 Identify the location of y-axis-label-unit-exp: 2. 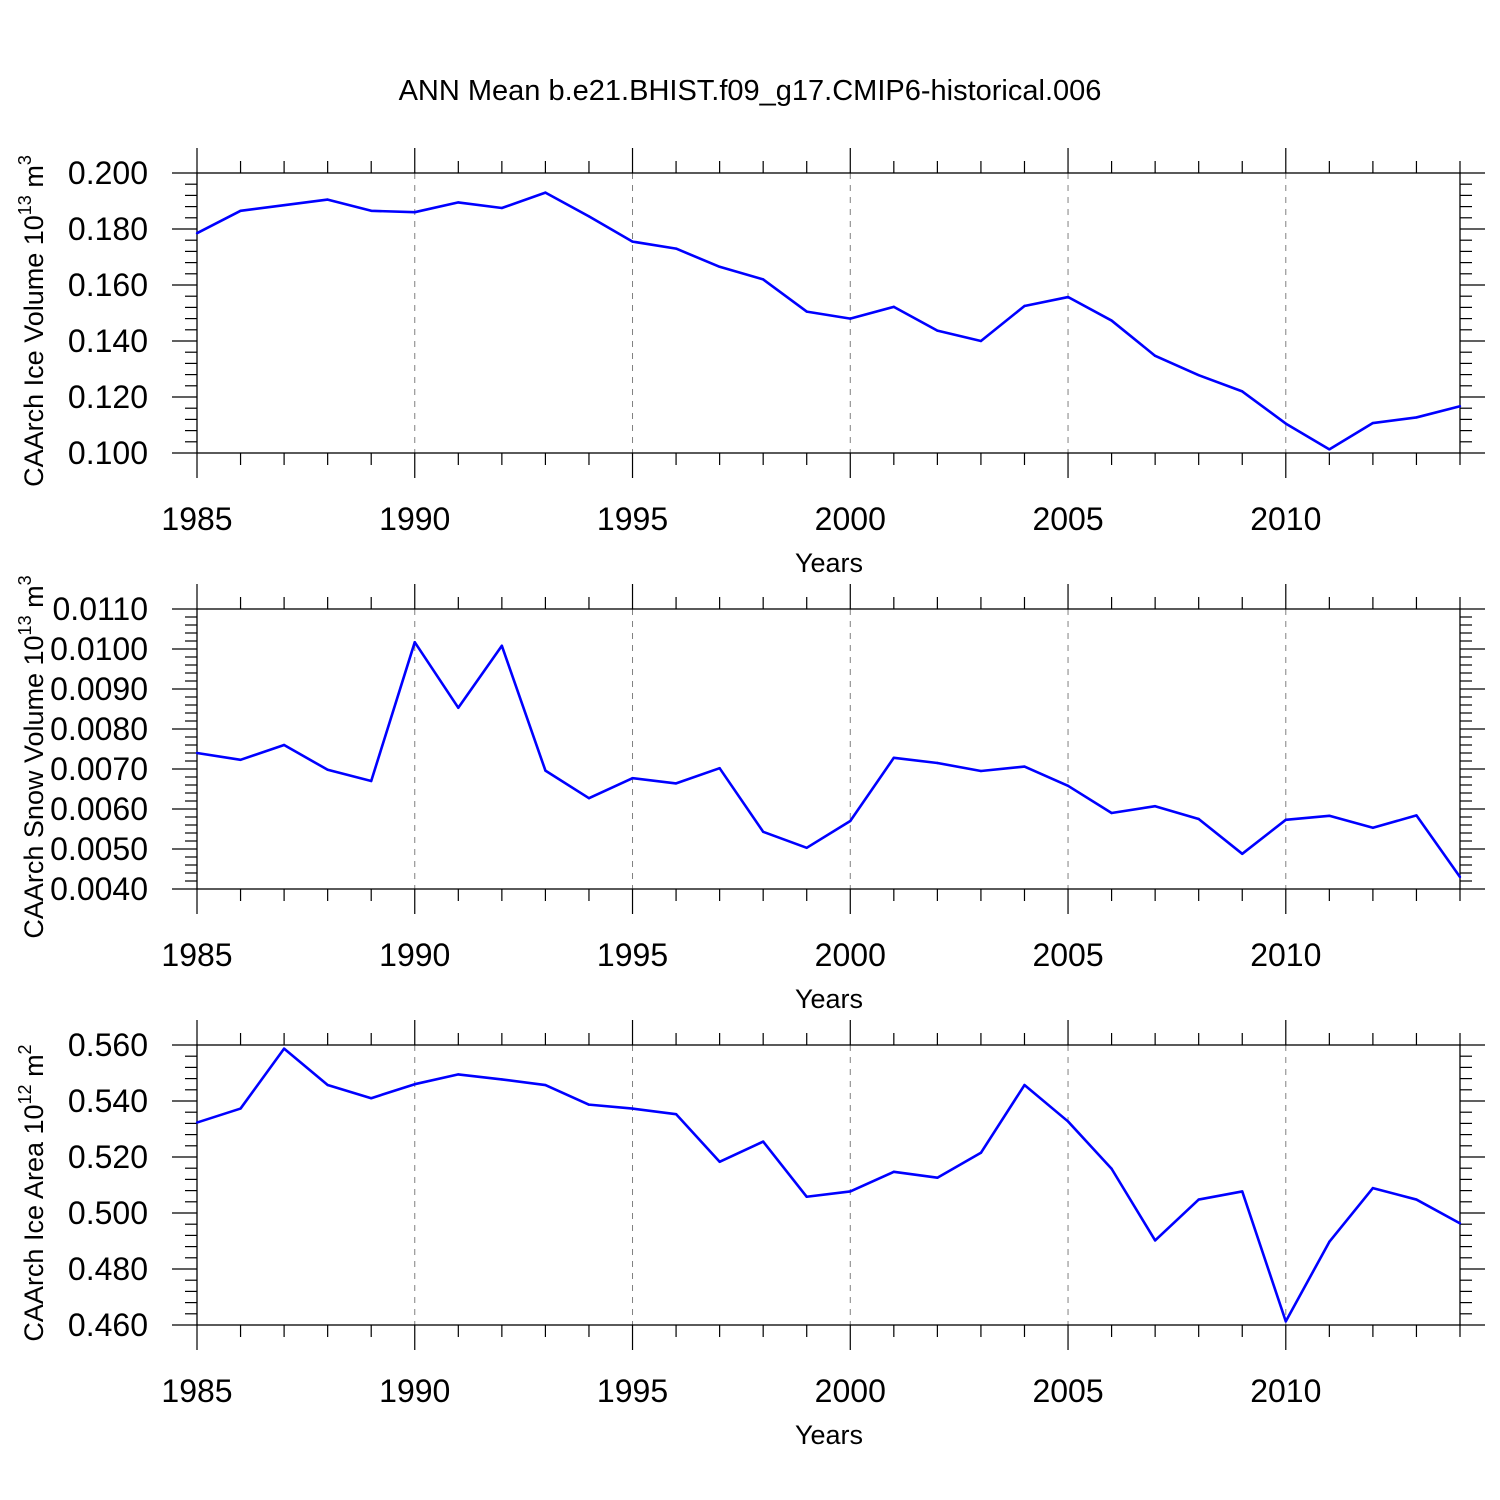
(25, 1049).